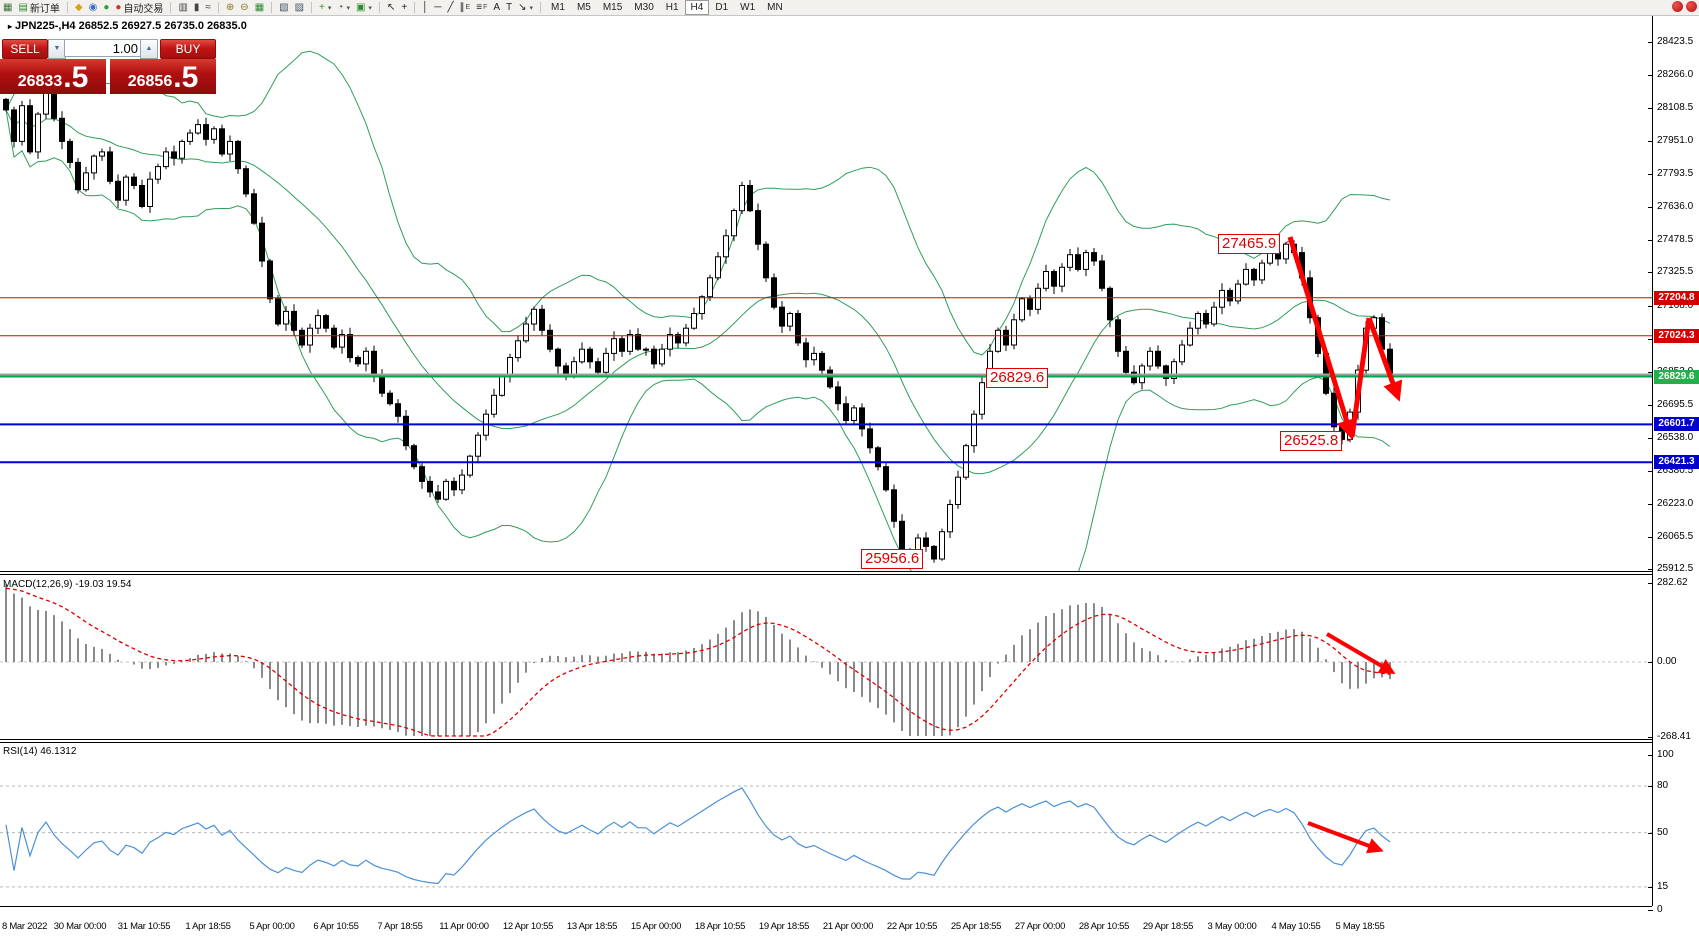  What do you see at coordinates (672, 7) in the screenshot?
I see `timeframe-h1-button: H1` at bounding box center [672, 7].